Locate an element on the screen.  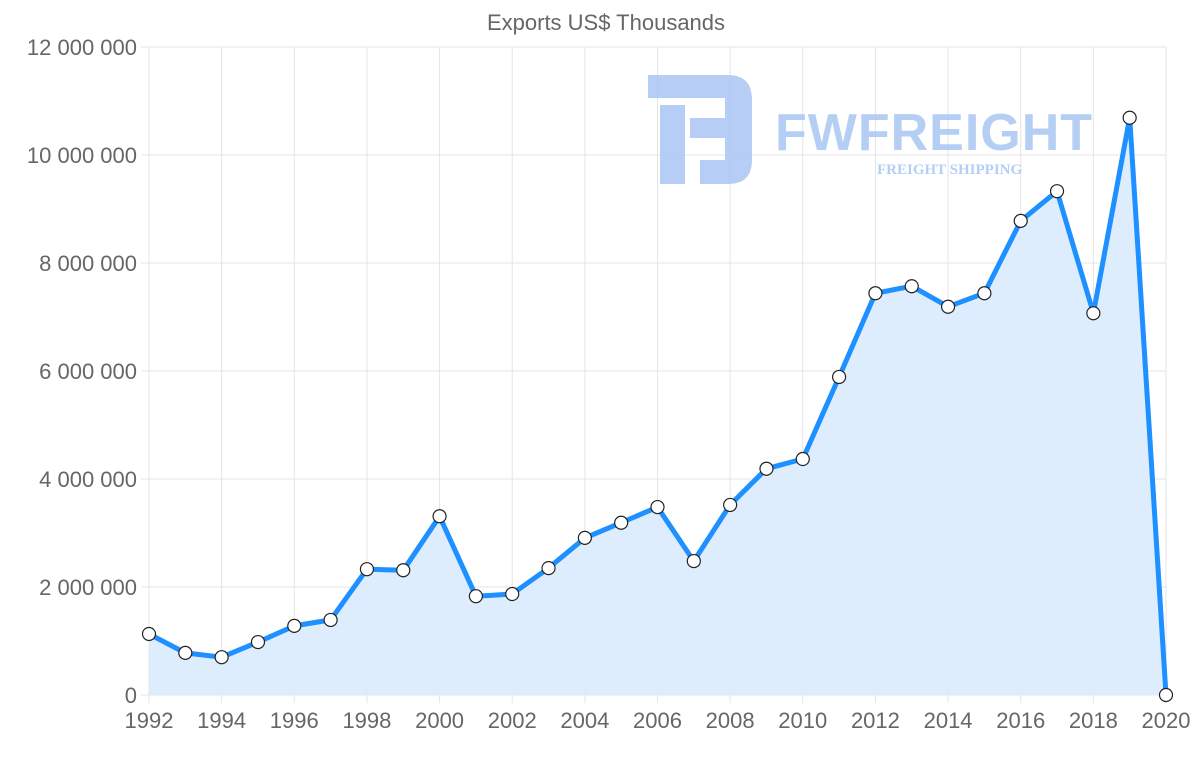
data-point-2012 is located at coordinates (875, 293).